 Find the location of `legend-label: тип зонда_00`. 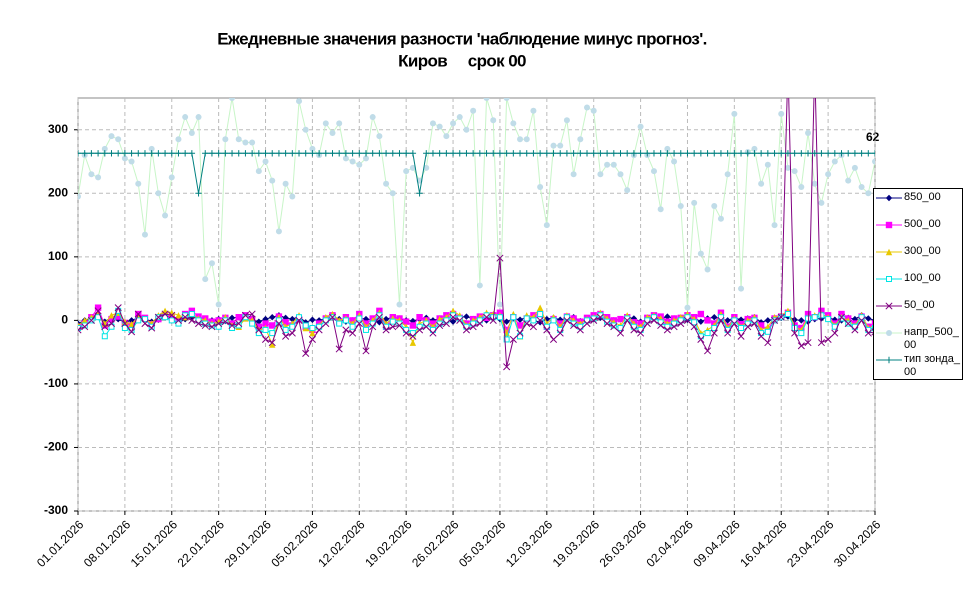

legend-label: тип зонда_00 is located at coordinates (932, 365).